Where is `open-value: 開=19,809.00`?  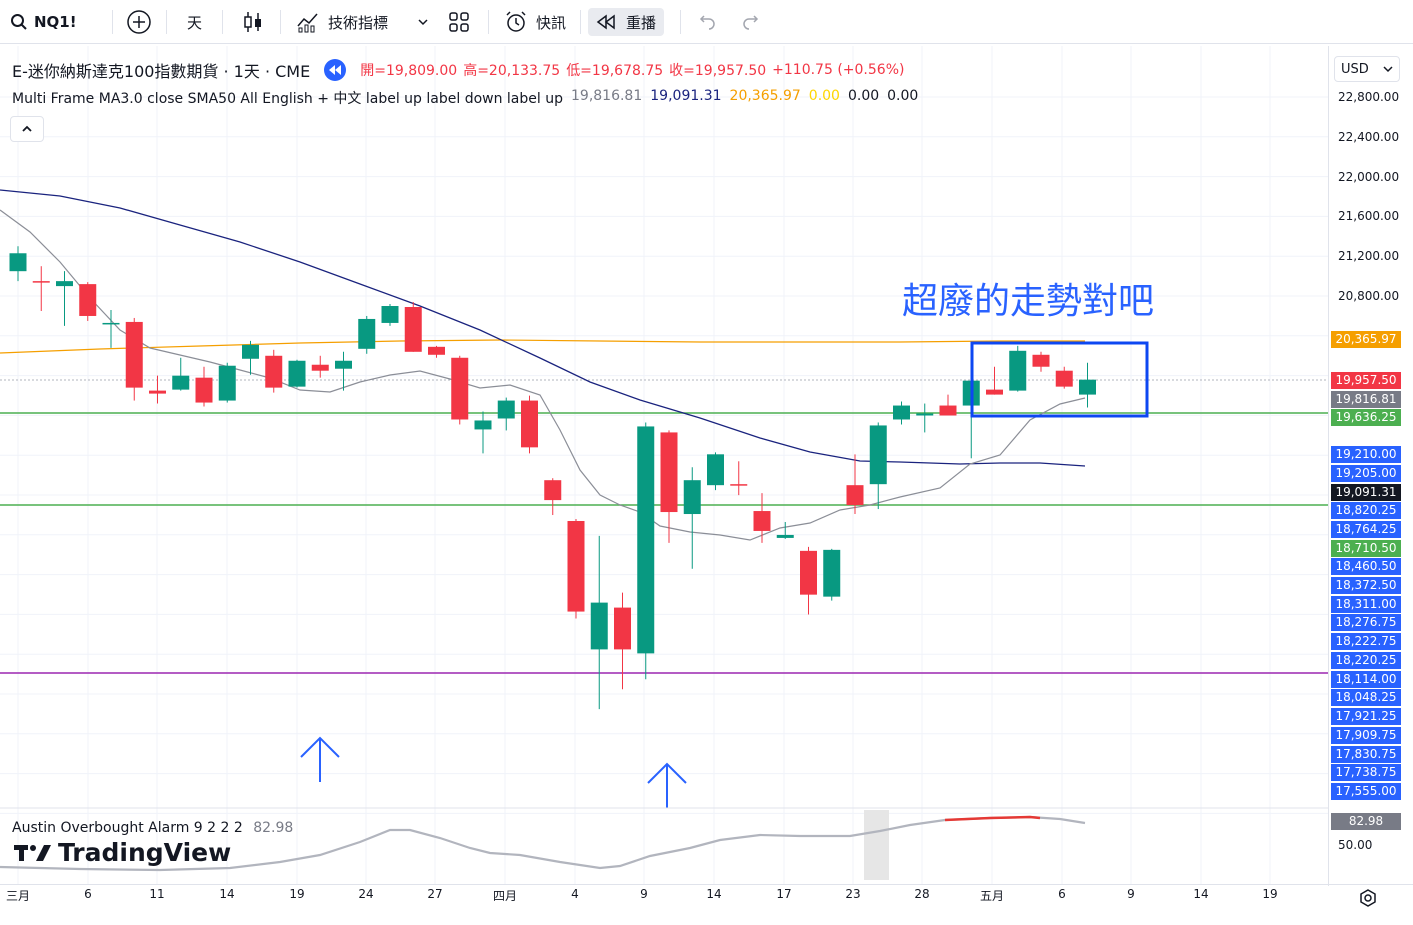 open-value: 開=19,809.00 is located at coordinates (409, 71).